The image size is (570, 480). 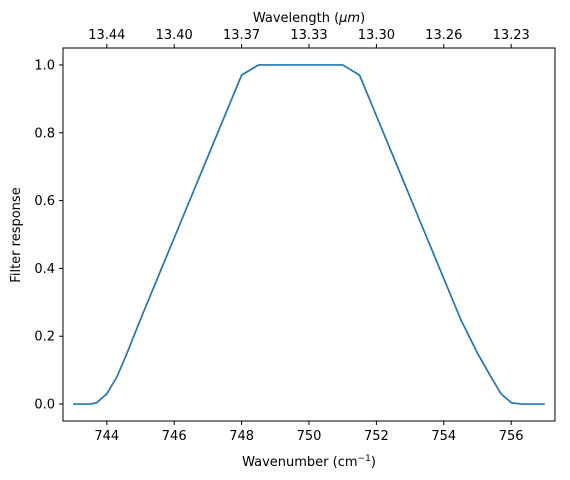 I want to click on x-axis-ticks: 744 746 748 750 752 754 756, so click(x=309, y=432).